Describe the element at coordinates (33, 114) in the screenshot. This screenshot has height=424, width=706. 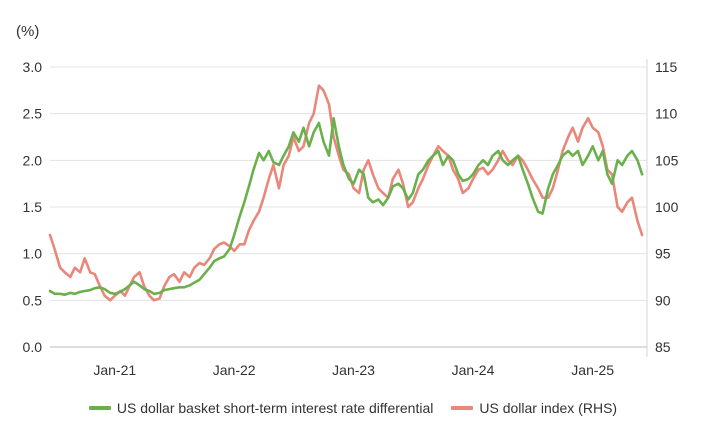
I see `left-tick-label: 2.5` at that location.